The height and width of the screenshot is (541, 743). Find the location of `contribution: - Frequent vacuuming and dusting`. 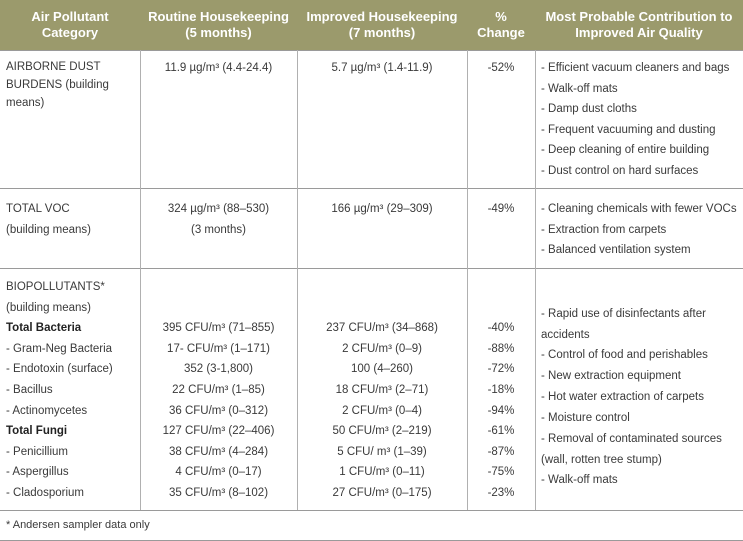

contribution: - Frequent vacuuming and dusting is located at coordinates (628, 129).